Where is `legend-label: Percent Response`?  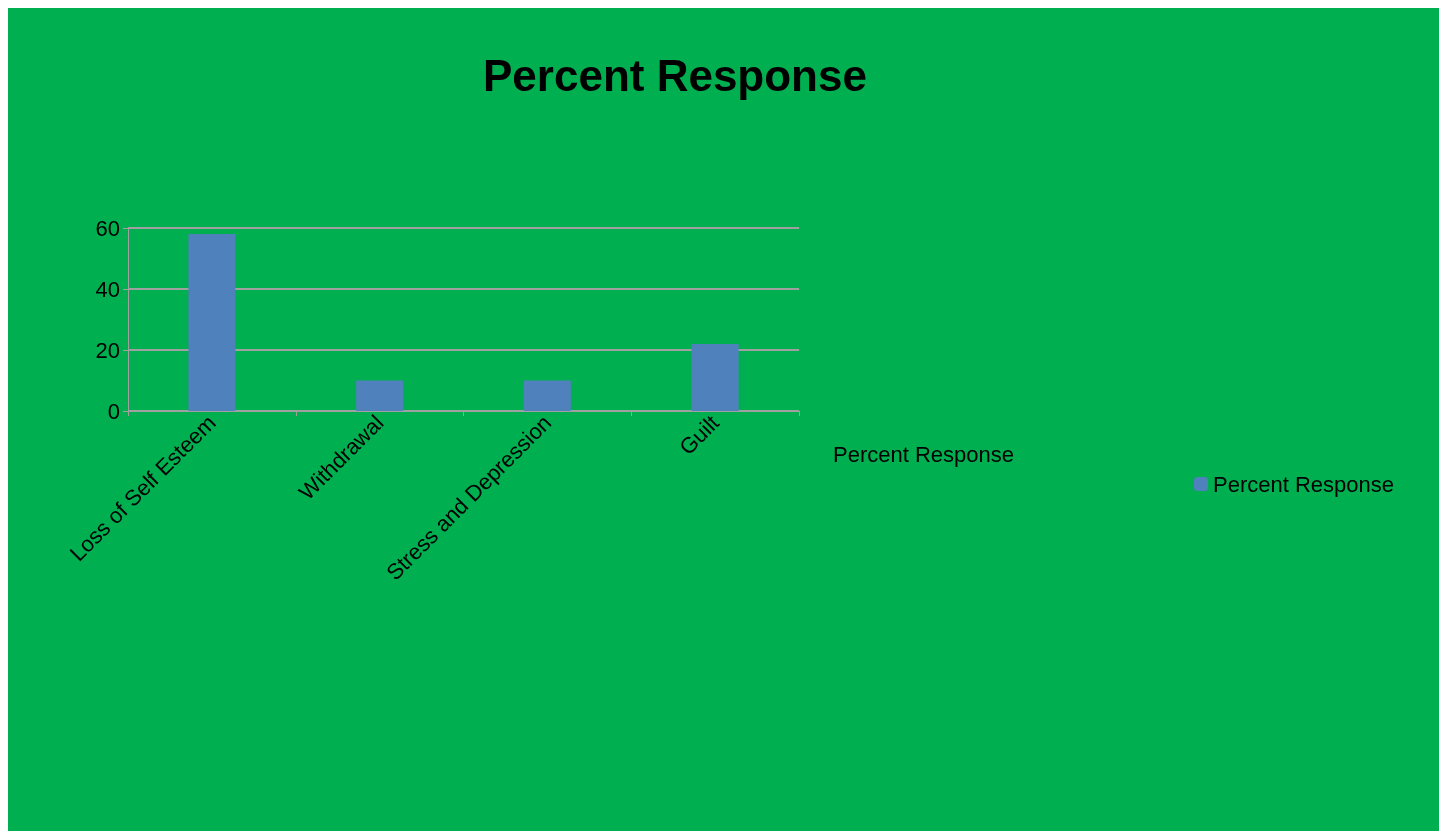
legend-label: Percent Response is located at coordinates (1303, 484).